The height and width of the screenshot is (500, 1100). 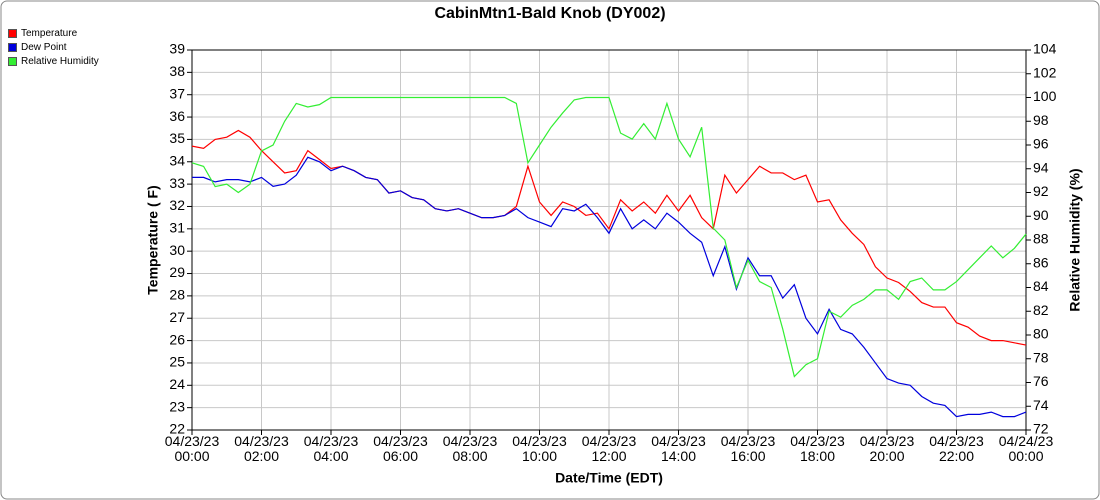 What do you see at coordinates (1041, 144) in the screenshot?
I see `y2-tick-label: 96` at bounding box center [1041, 144].